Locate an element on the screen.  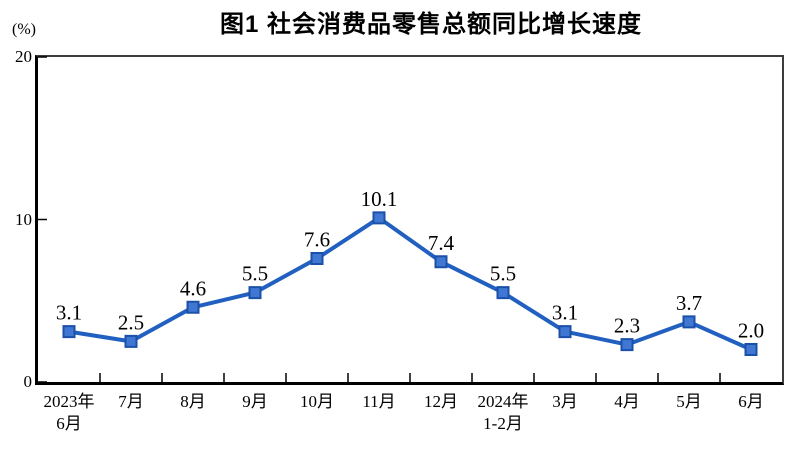
data-point-label: 4.6 is located at coordinates (193, 288).